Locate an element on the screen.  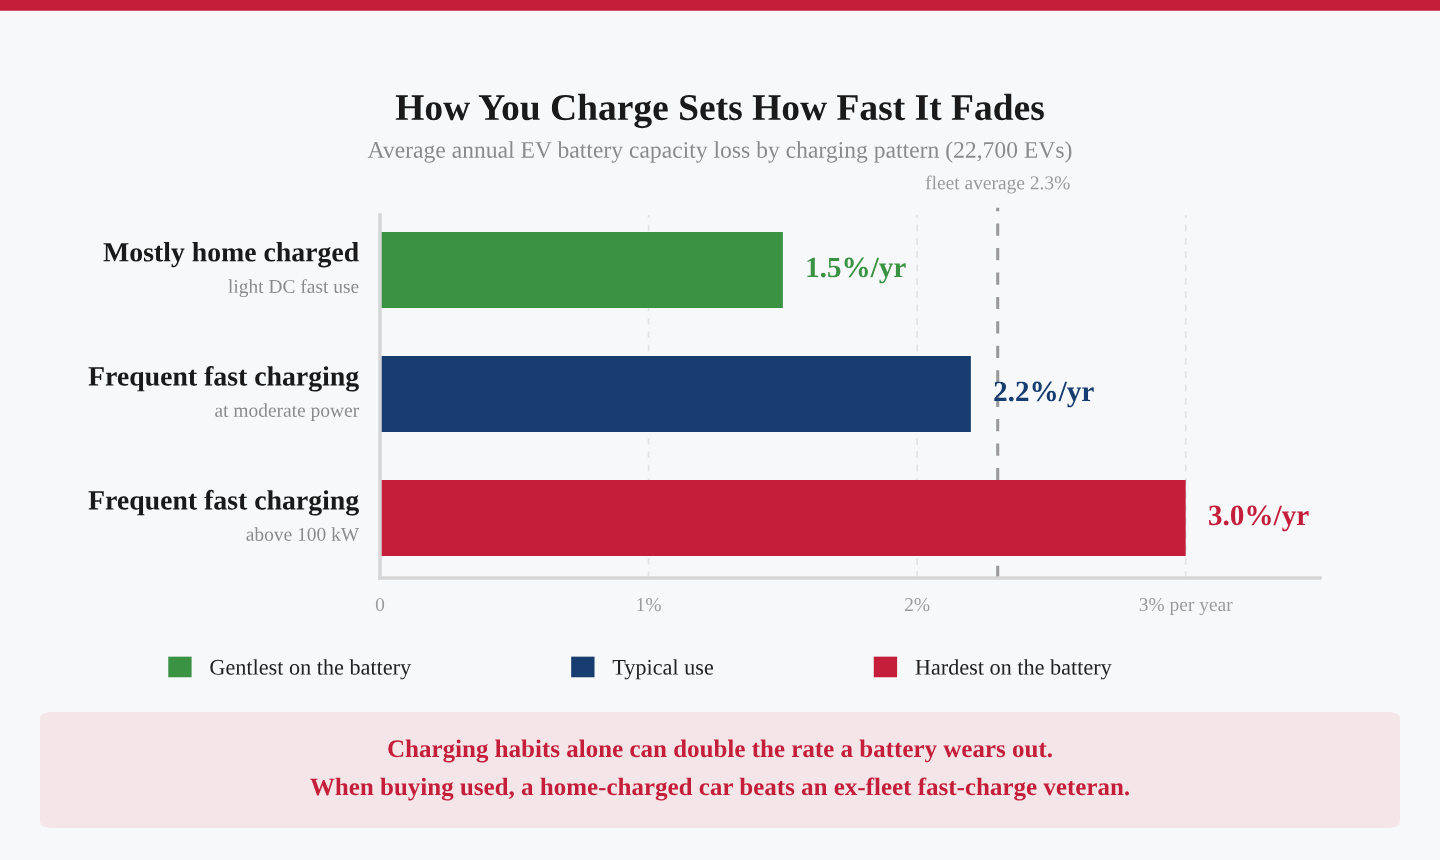
text: Charging habits alone can double the rate a battery wears out. is located at coordinates (720, 751).